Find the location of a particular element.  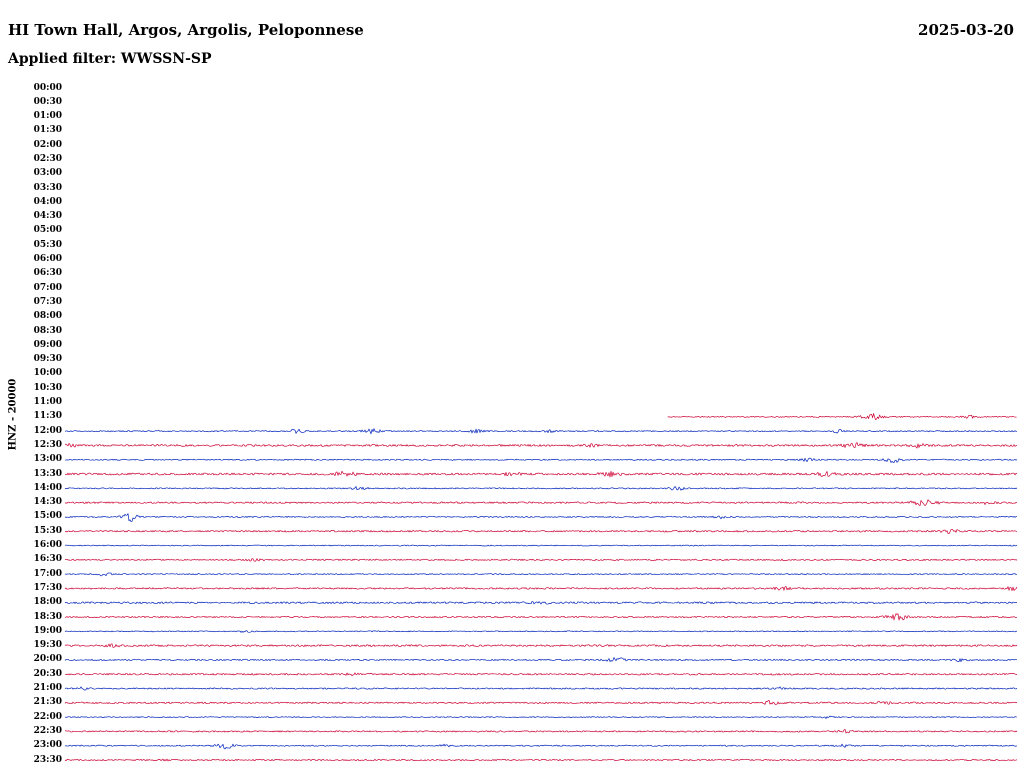

time-label: 14:30 is located at coordinates (47, 502).